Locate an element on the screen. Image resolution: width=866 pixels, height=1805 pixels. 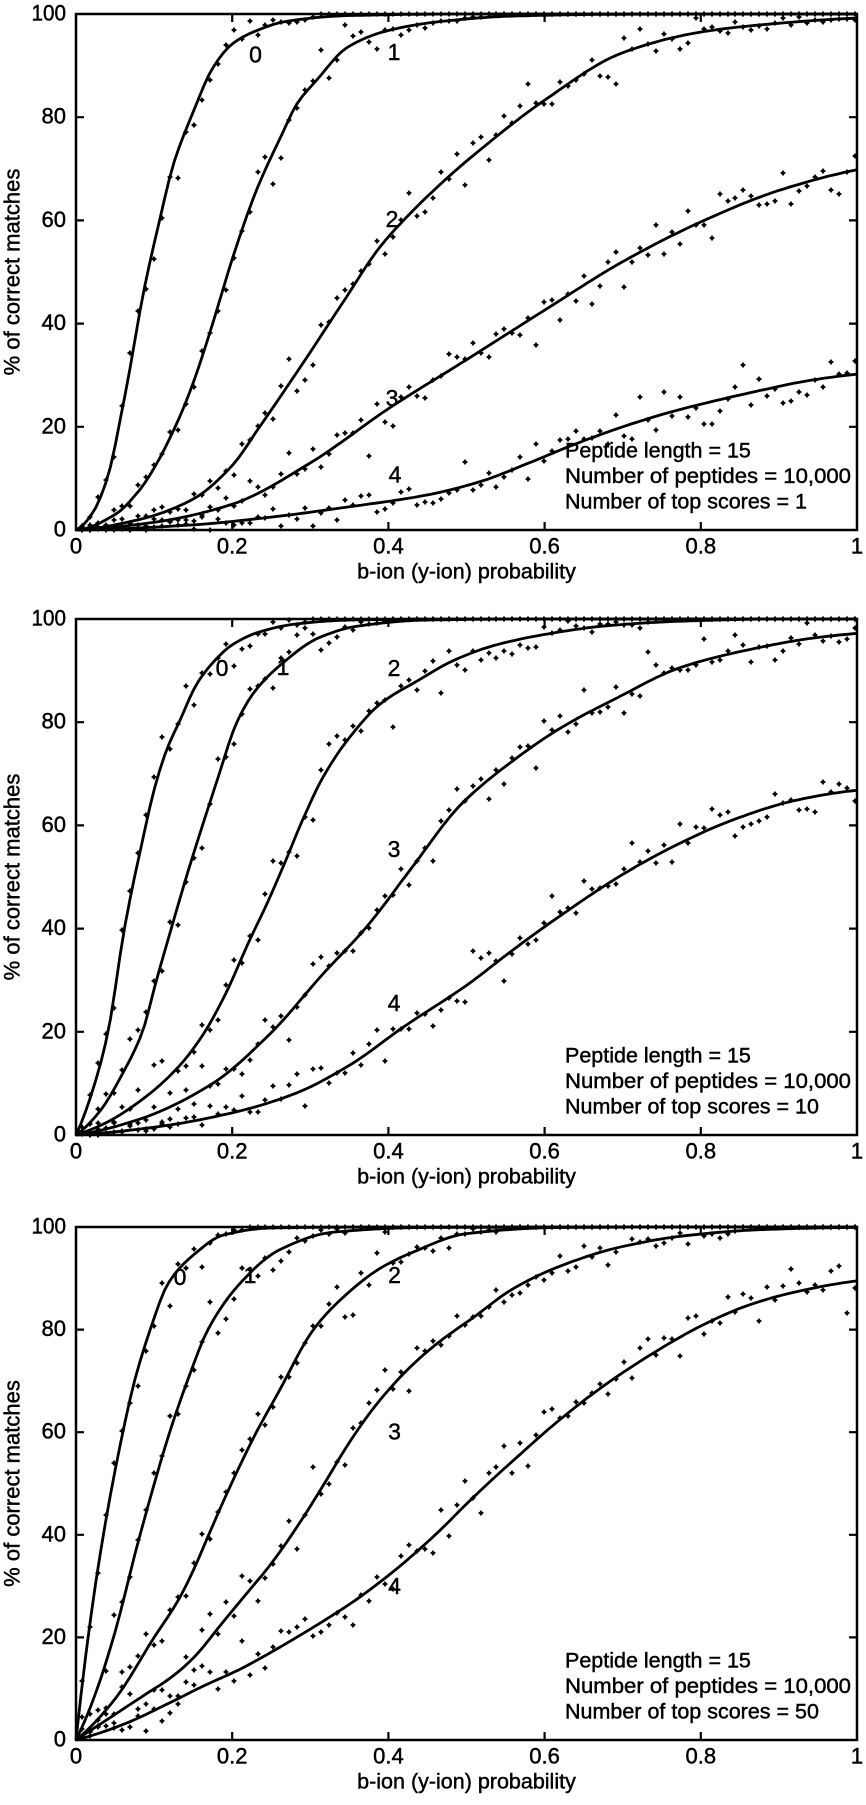
svg-text: Number of top scores = 50 is located at coordinates (692, 1711).